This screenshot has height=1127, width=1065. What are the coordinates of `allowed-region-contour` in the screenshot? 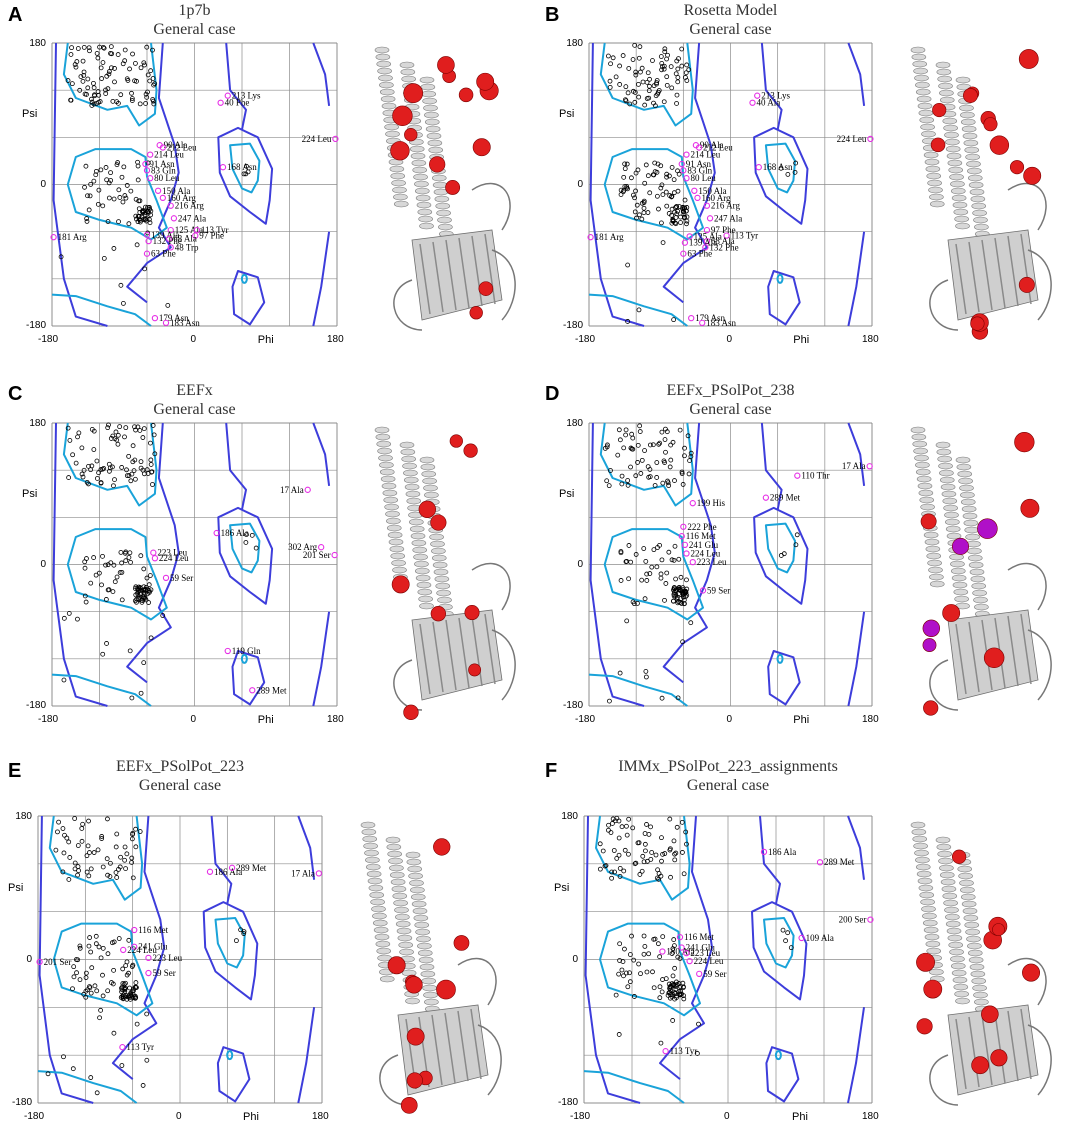 It's located at (244, 658).